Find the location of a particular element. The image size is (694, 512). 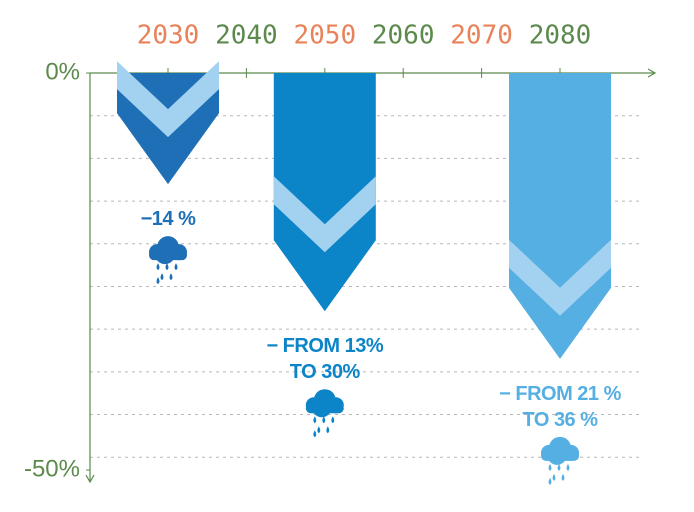

y-tick-label: 0% is located at coordinates (62, 71).